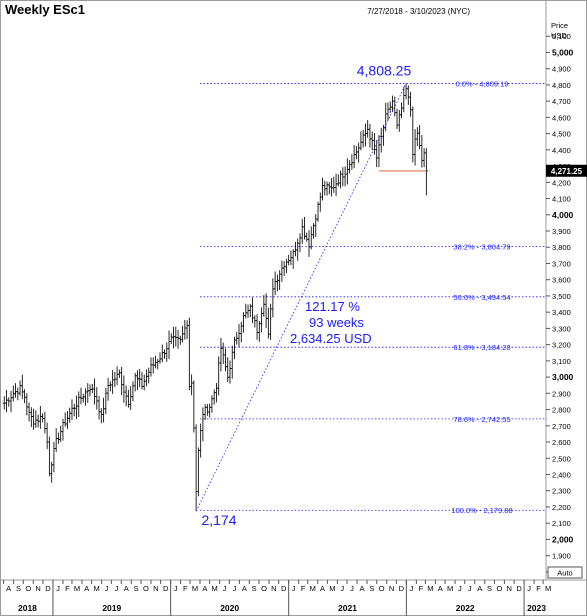 The image size is (587, 616). I want to click on move-weeks-annotation: 93 weeks, so click(336, 322).